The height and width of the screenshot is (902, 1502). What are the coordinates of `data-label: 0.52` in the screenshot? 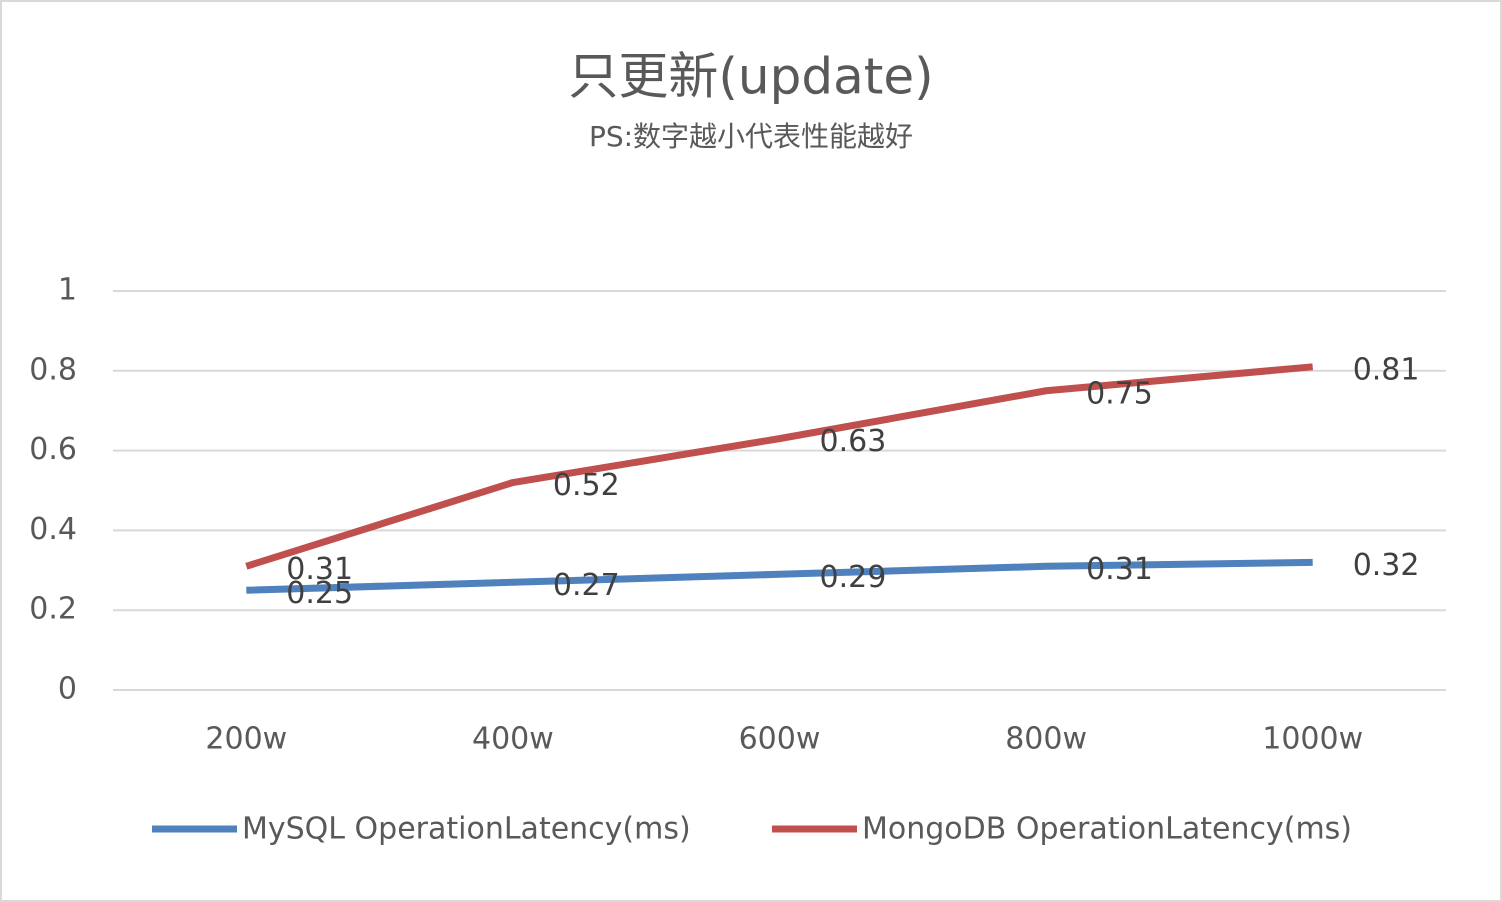 It's located at (586, 485).